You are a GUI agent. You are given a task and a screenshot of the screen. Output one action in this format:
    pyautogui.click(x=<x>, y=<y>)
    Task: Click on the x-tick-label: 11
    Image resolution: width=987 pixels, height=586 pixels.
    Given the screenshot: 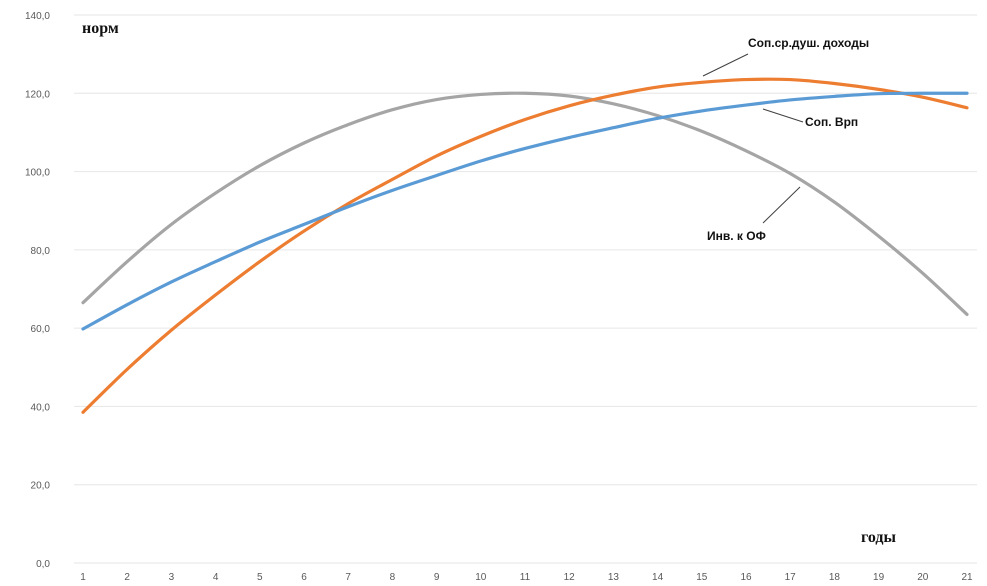 What is the action you would take?
    pyautogui.click(x=525, y=577)
    